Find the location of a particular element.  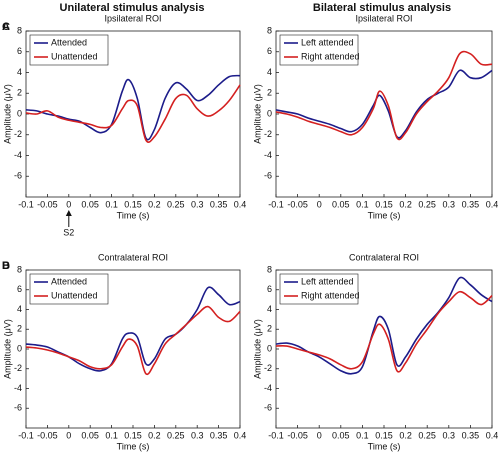

panel-title: Ipsilateral ROI is located at coordinates (132, 18).